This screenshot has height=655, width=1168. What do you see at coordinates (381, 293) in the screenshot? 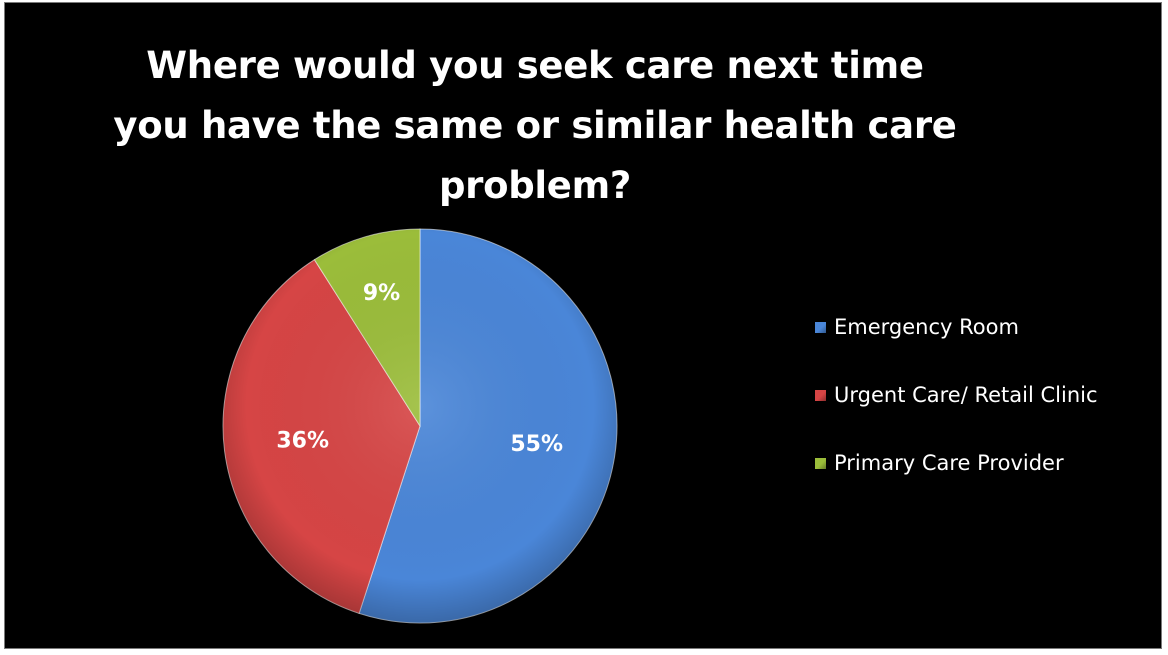
I see `slice-label-primary-care: 9%` at bounding box center [381, 293].